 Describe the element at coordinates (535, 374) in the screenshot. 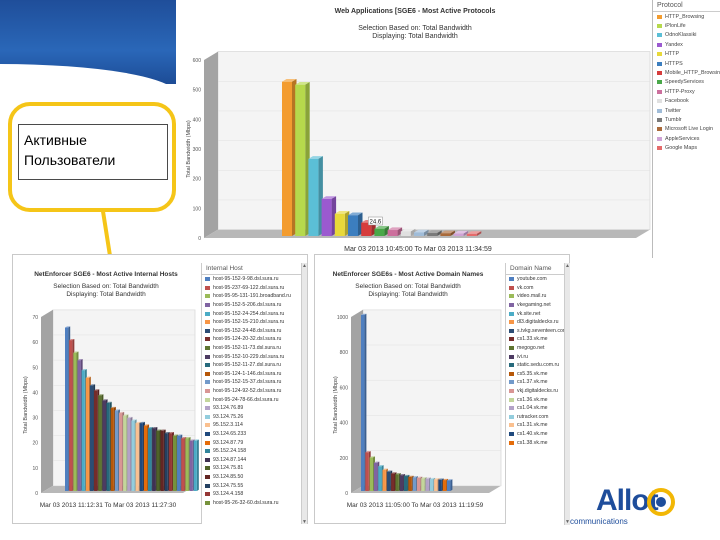

I see `domain-list-item: cs5.35.vk.me` at that location.